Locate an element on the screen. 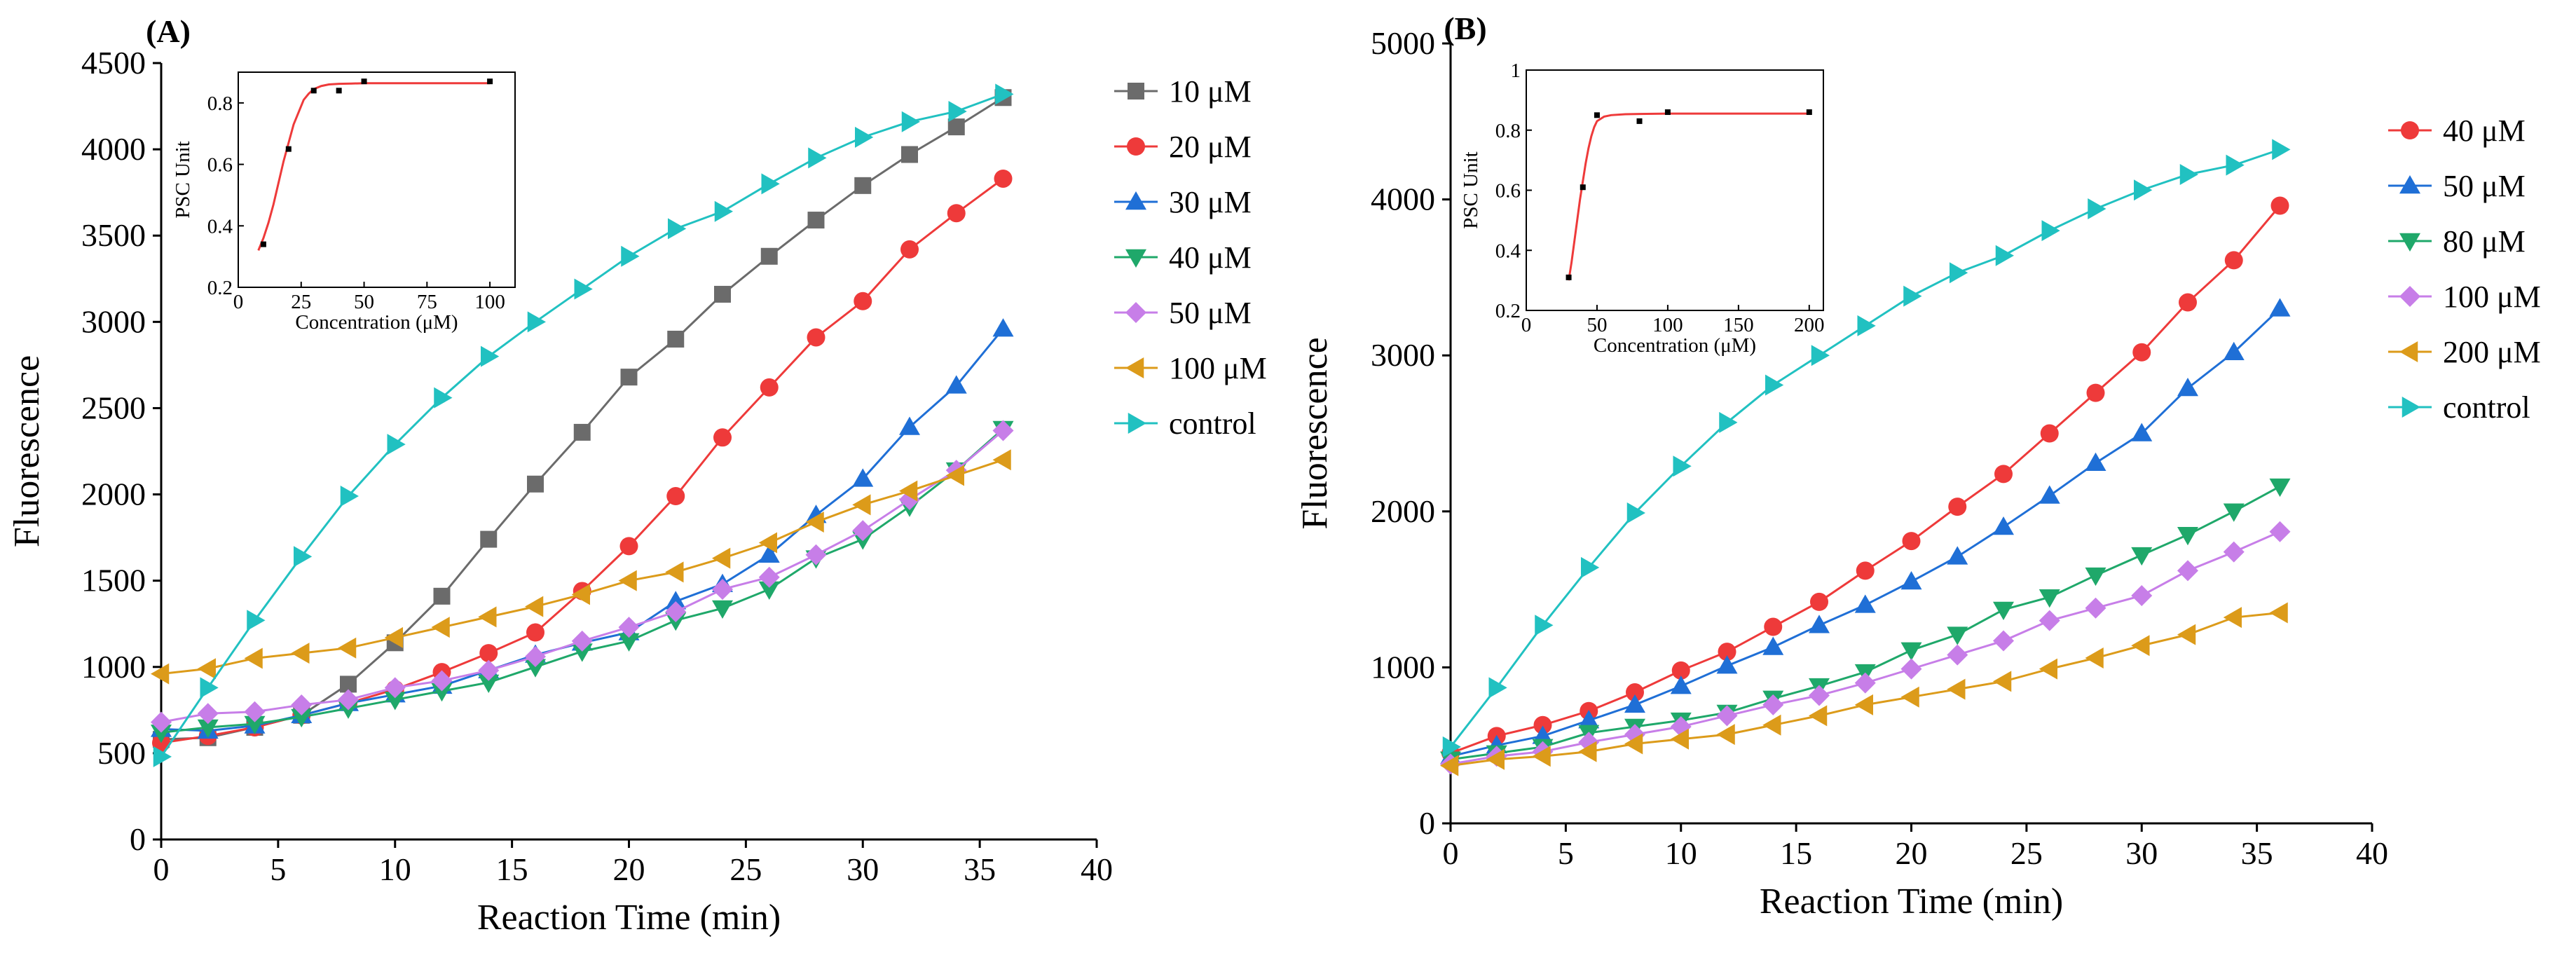 The height and width of the screenshot is (953, 2576). y-tick-label: 3000 is located at coordinates (1403, 355).